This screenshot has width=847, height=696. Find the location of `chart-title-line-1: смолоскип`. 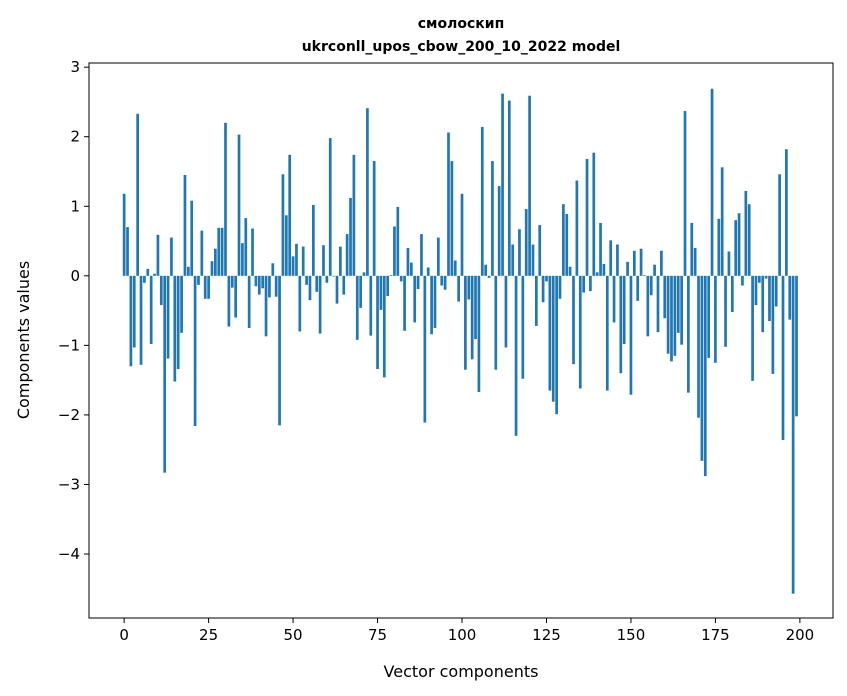

chart-title-line-1: смолоскип is located at coordinates (461, 24).